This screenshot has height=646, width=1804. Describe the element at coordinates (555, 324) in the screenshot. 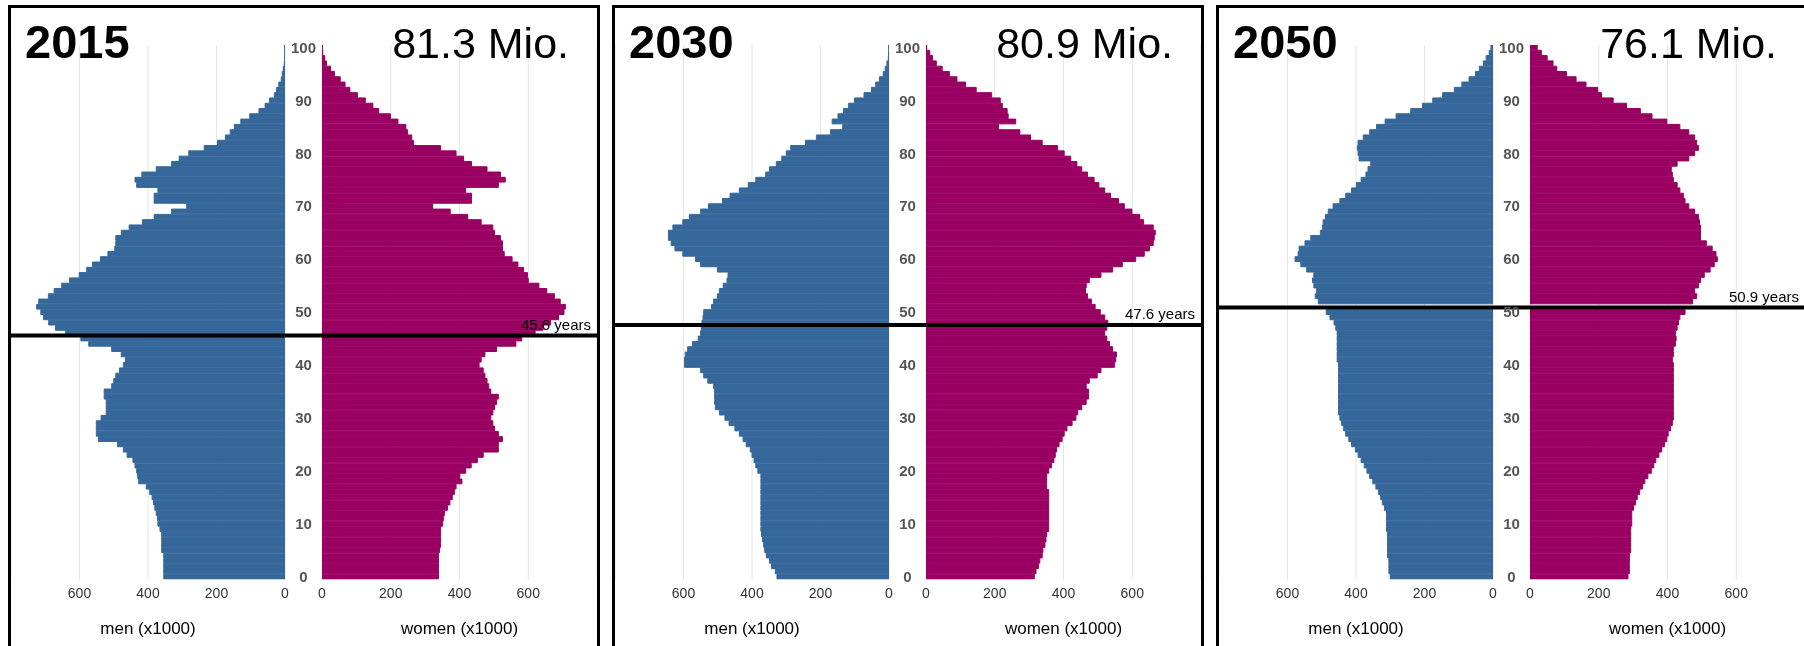

I see `ref-line-label: 45.6 years` at that location.